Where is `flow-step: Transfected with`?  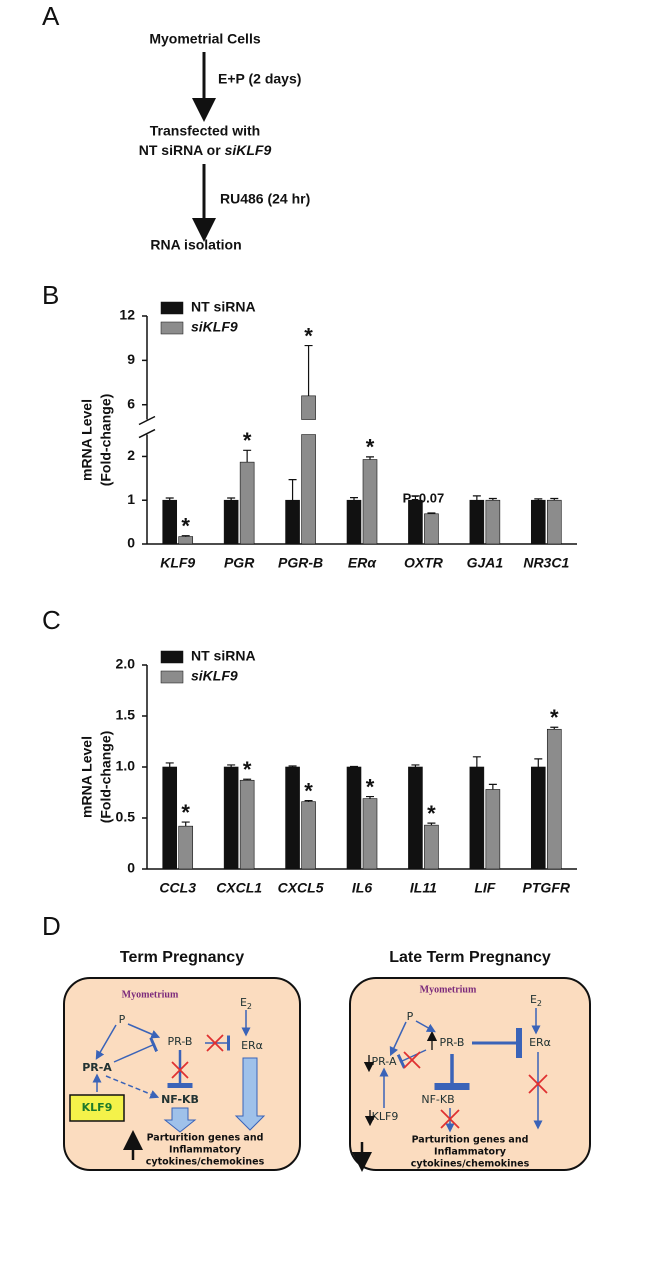 flow-step: Transfected with is located at coordinates (205, 131).